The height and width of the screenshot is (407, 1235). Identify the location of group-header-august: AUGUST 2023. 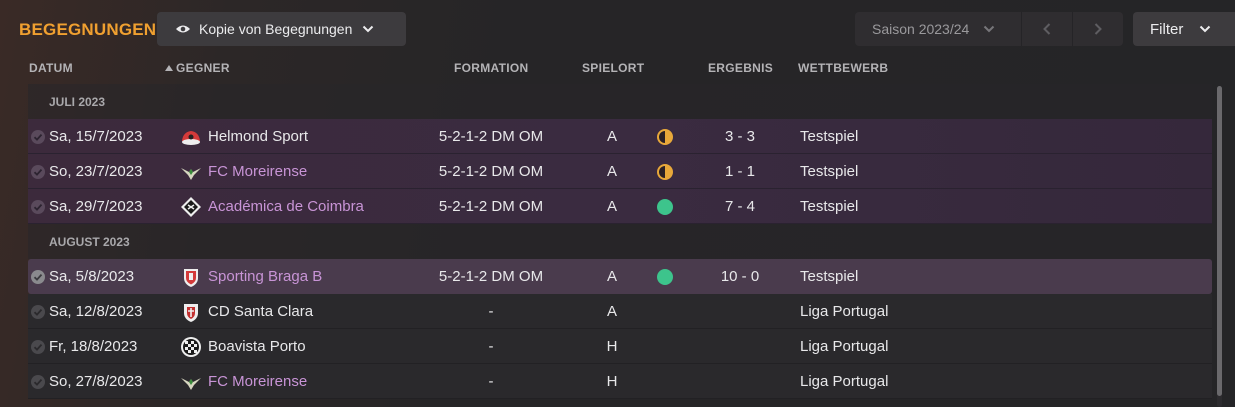
(620, 241).